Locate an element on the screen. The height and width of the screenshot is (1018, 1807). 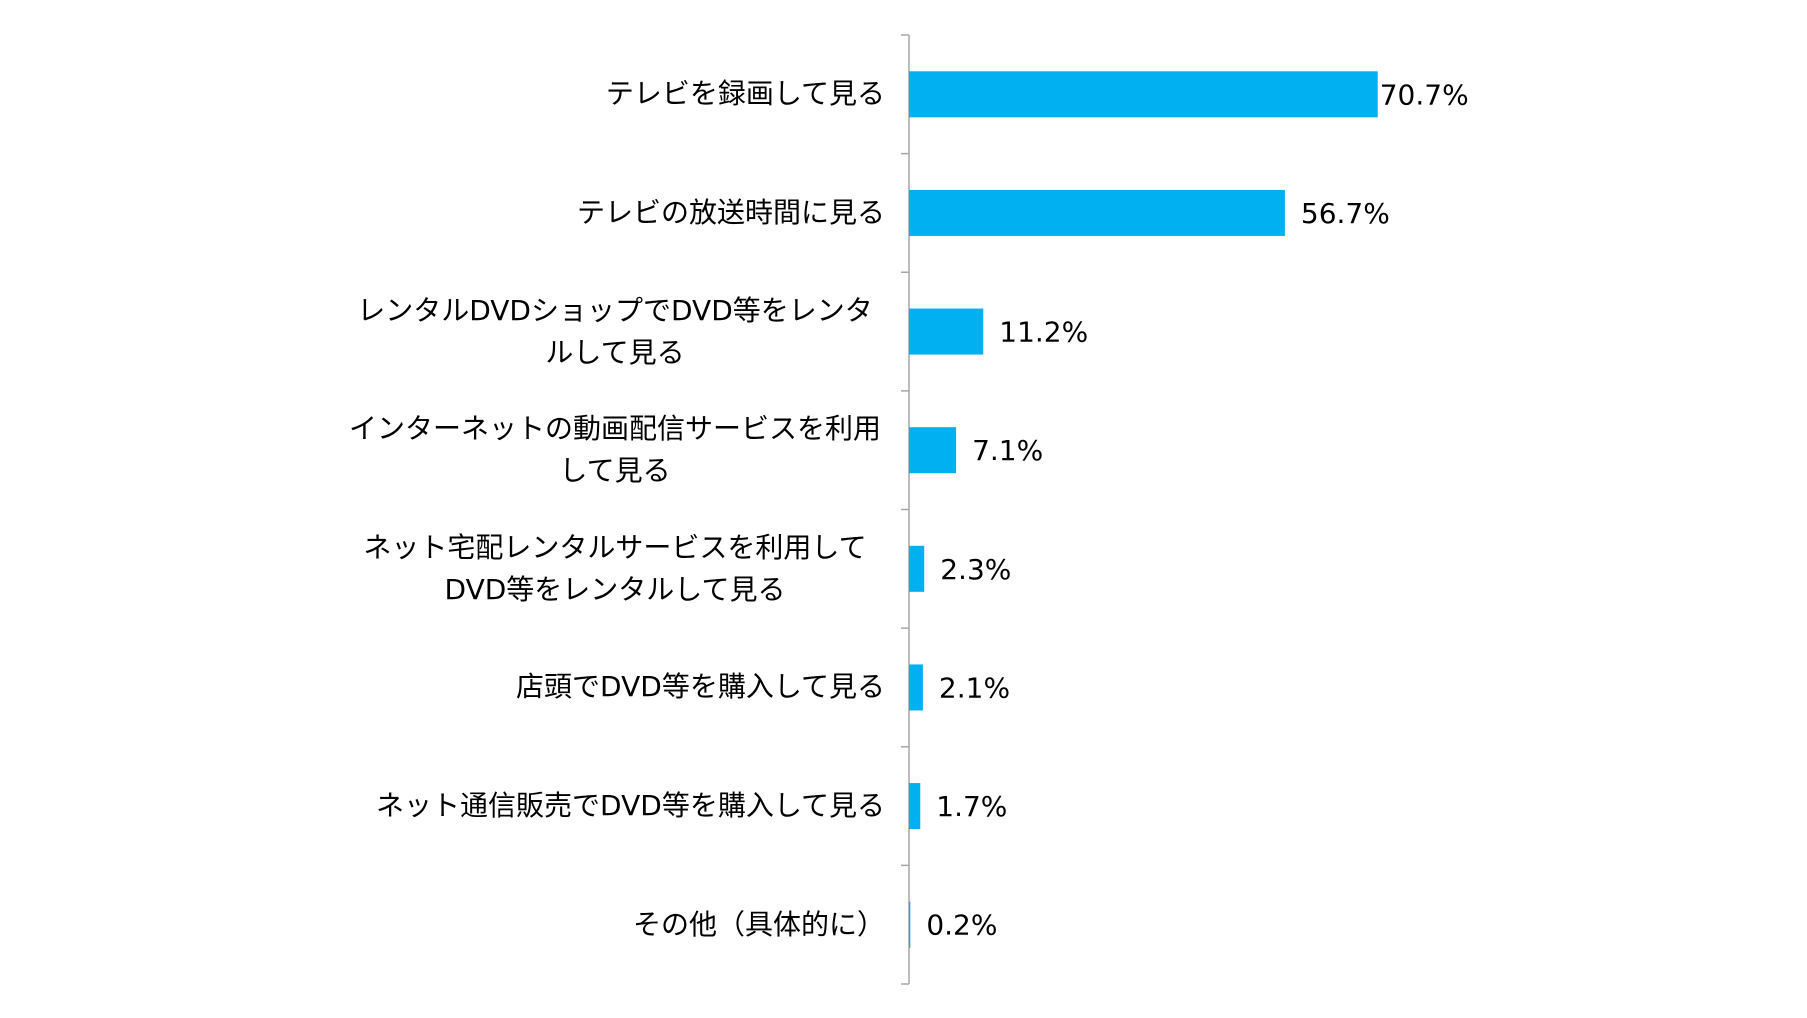
category-label-box: ネット通信販売でDVD等を購入して見る is located at coordinates (615, 806).